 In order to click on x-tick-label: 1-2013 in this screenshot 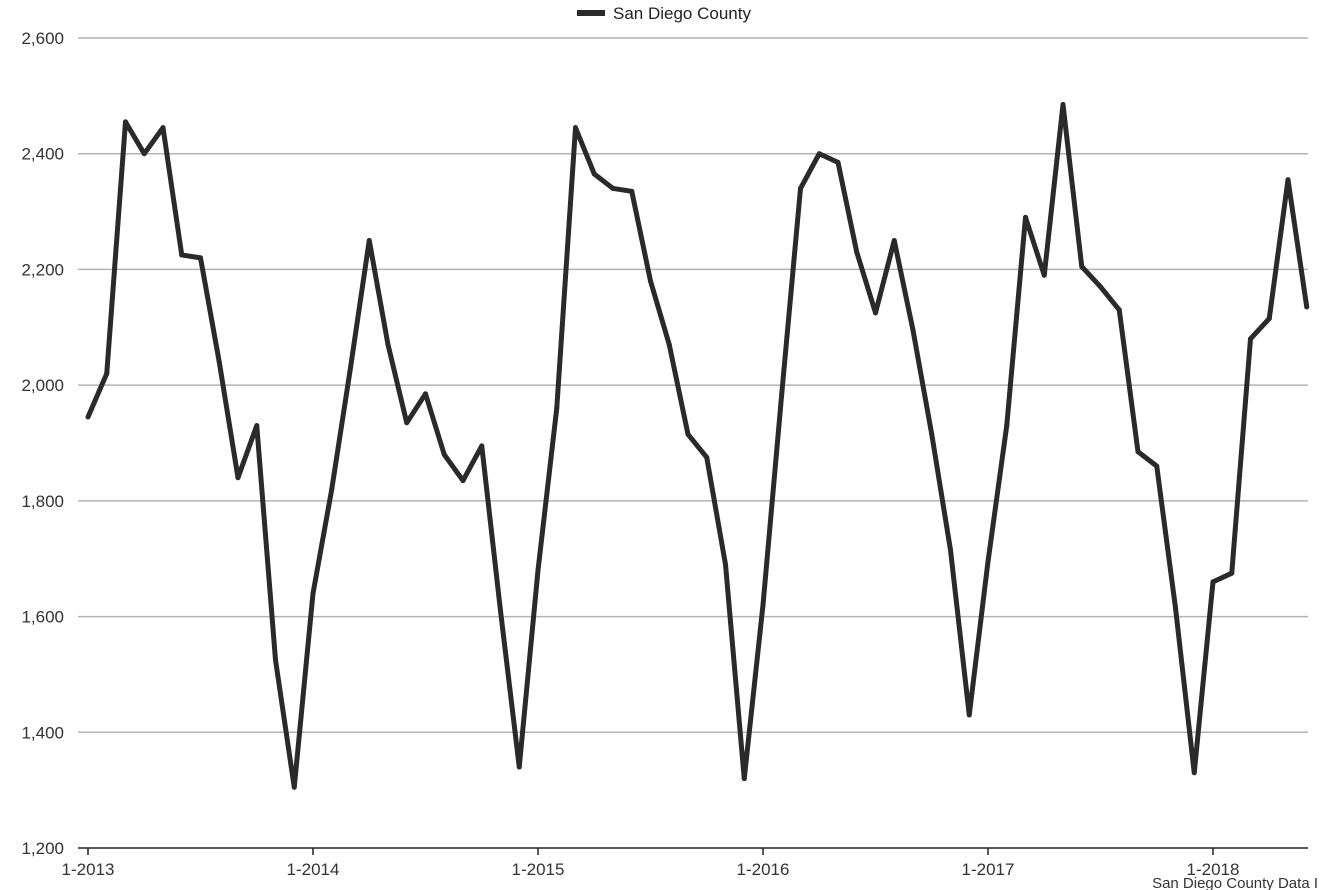, I will do `click(88, 869)`.